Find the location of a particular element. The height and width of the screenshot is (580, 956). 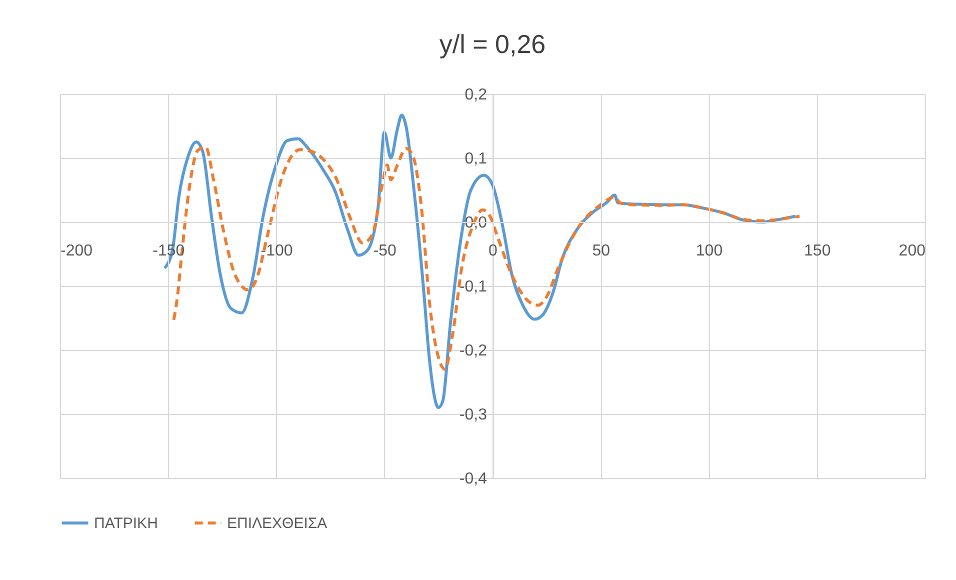

x-tick-label: 150 is located at coordinates (817, 251).